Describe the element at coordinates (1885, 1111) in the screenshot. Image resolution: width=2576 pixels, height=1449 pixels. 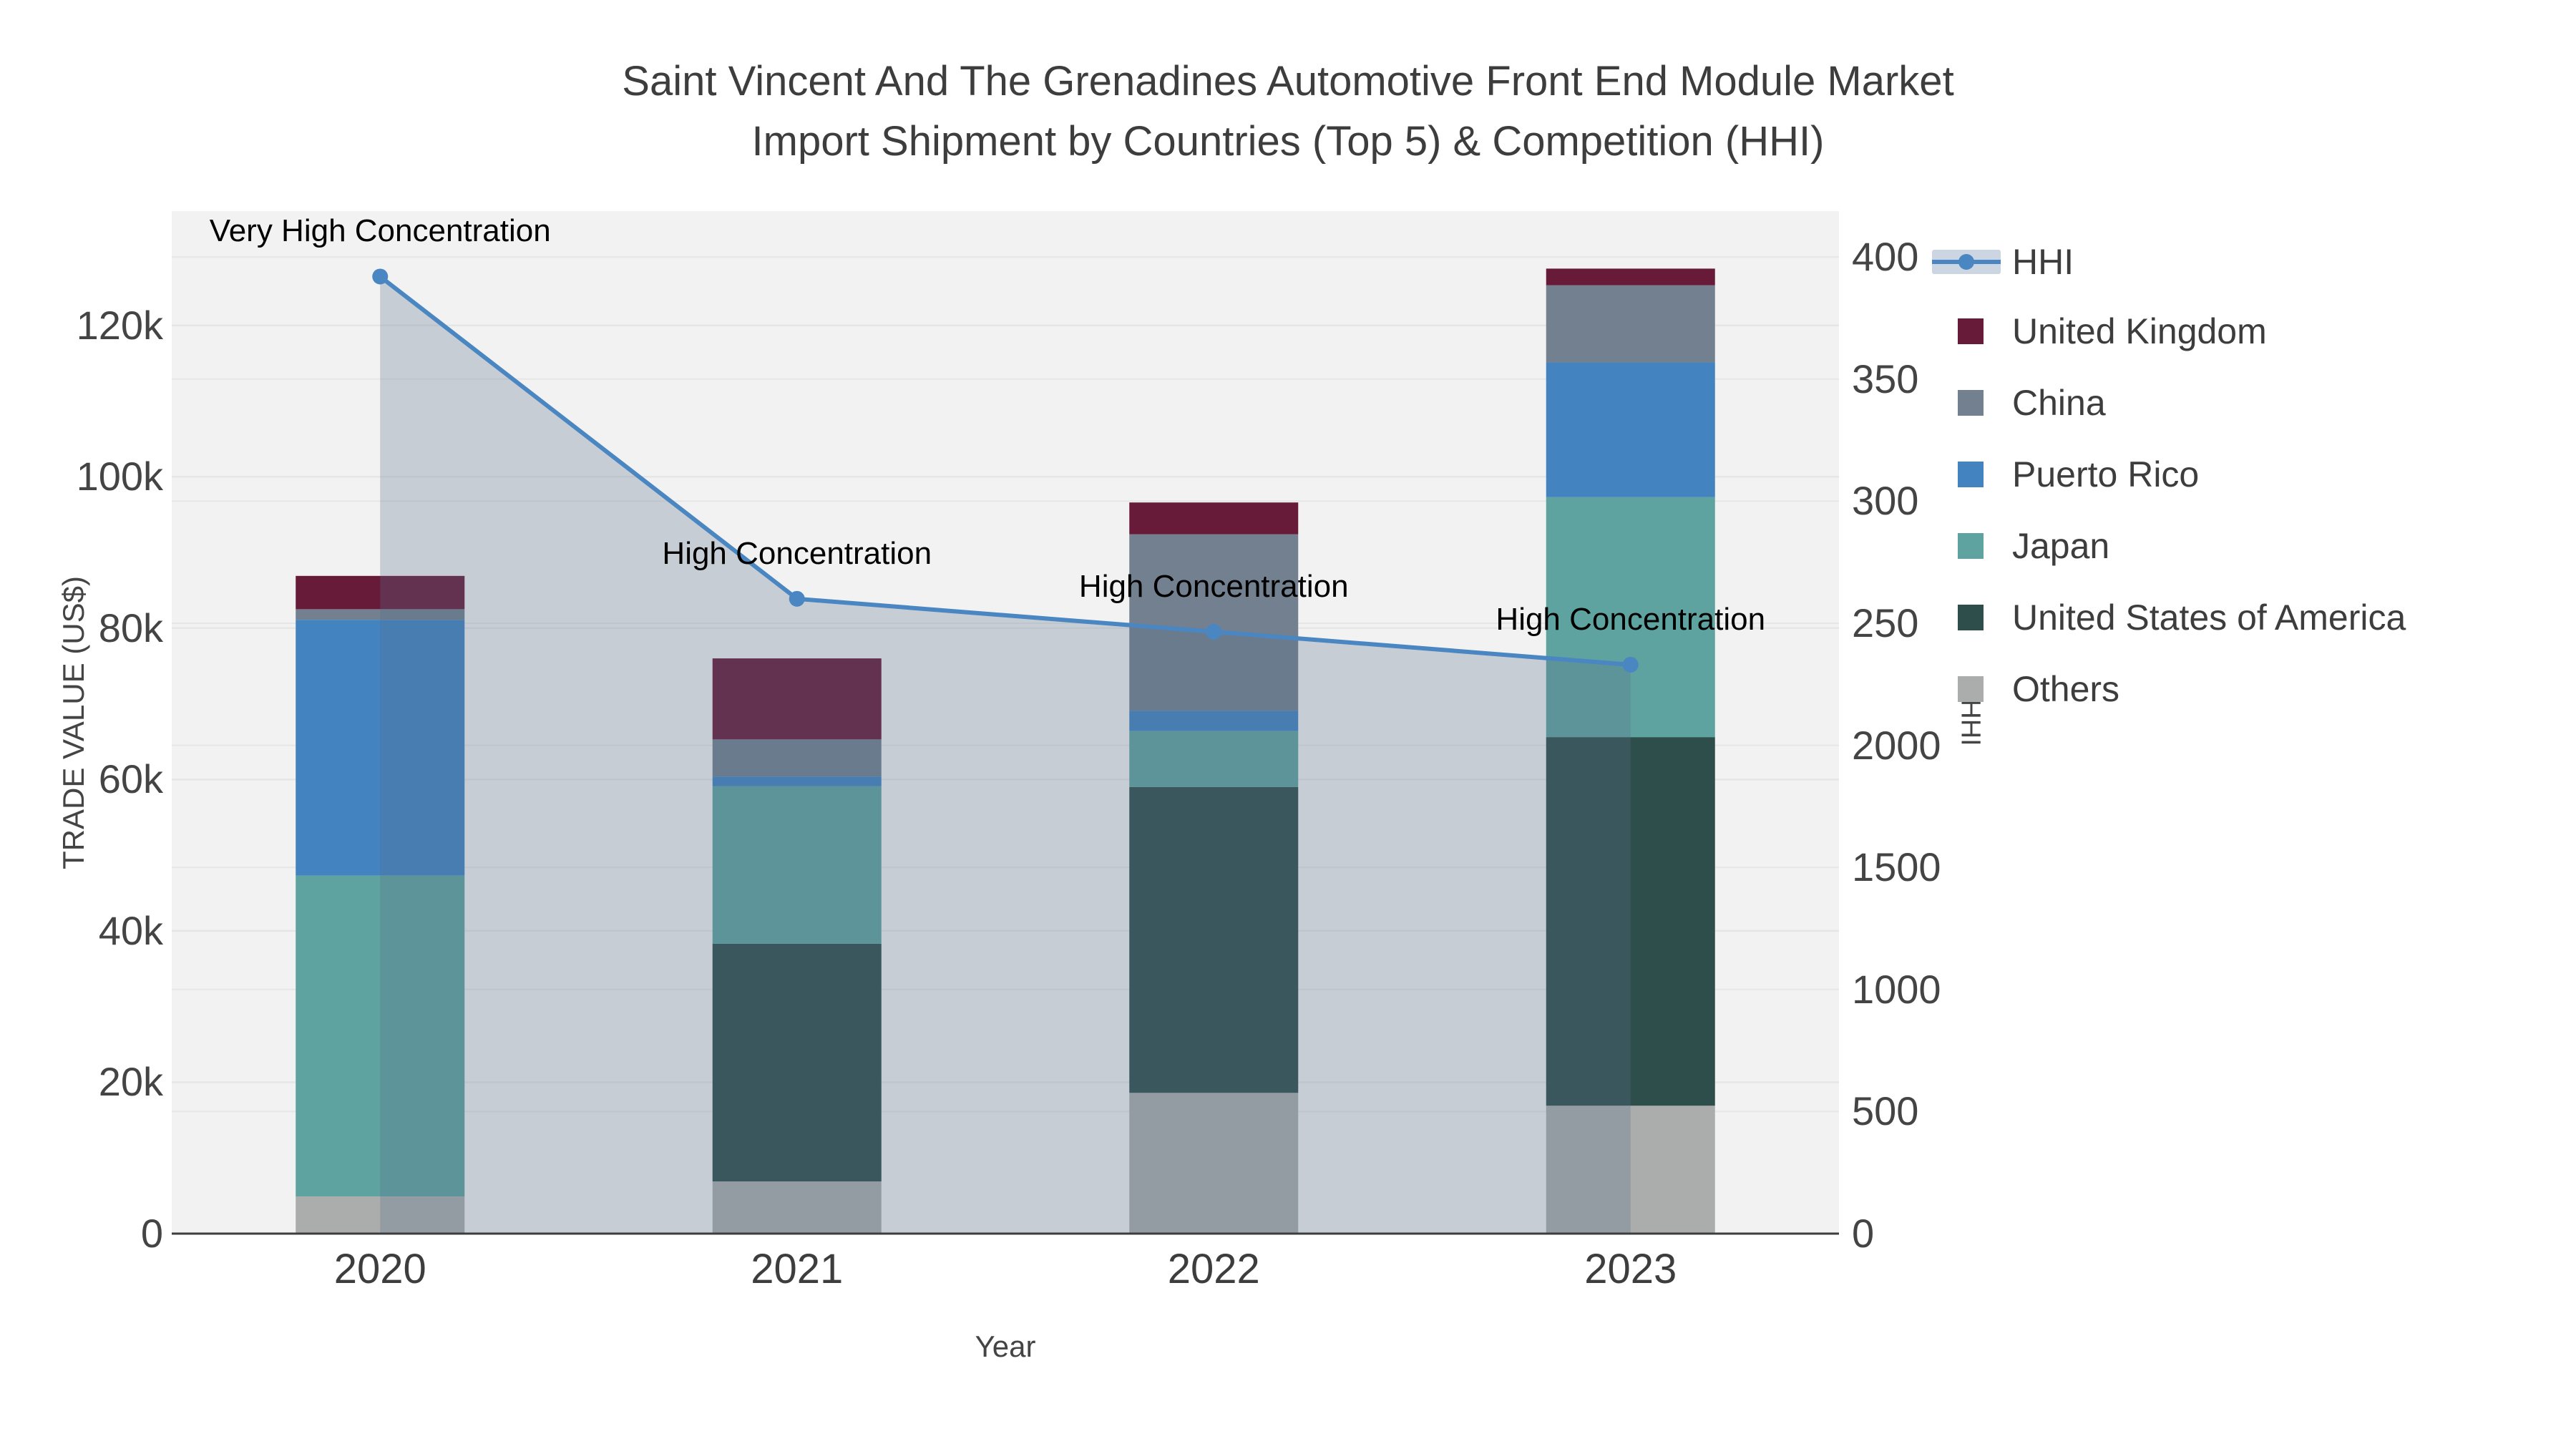
I see `y2-tick-label: 500` at that location.